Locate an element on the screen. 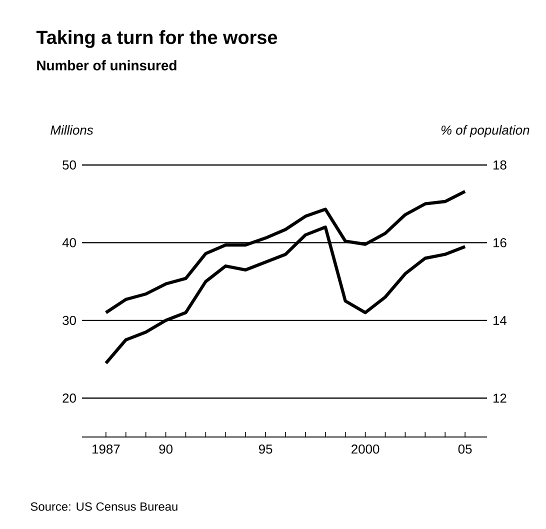 This screenshot has width=546, height=529. y-tick-label: 40 is located at coordinates (69, 243).